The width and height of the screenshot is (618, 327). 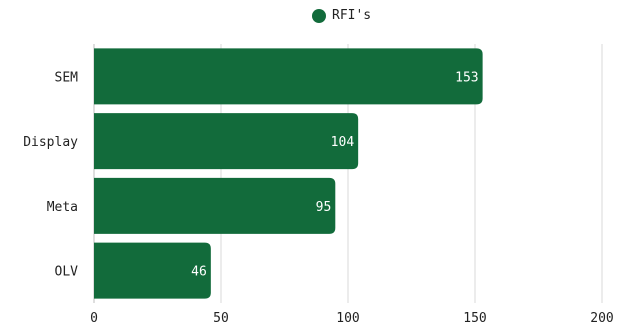 I want to click on bar-olv, so click(x=152, y=270).